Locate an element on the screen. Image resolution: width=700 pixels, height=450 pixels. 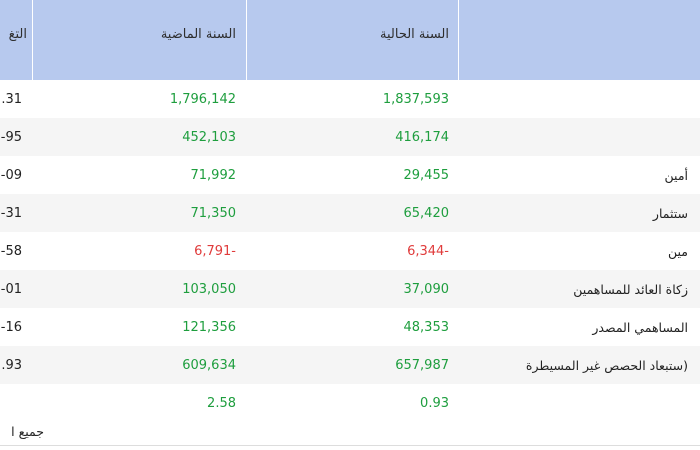
current-year-cell: 1,837,593 is located at coordinates (415, 99).